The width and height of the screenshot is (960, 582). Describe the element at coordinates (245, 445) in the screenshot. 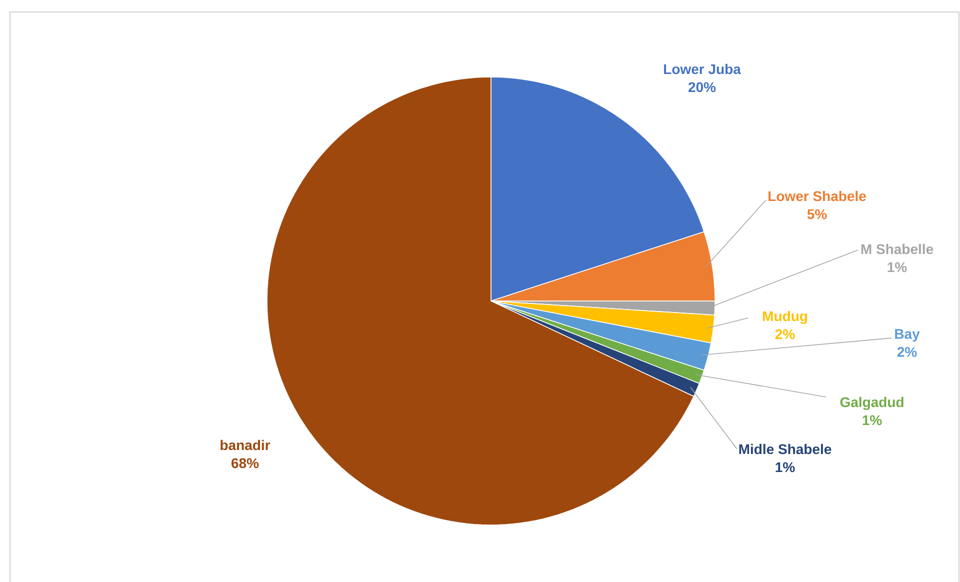

I see `slice-label: banadir` at that location.